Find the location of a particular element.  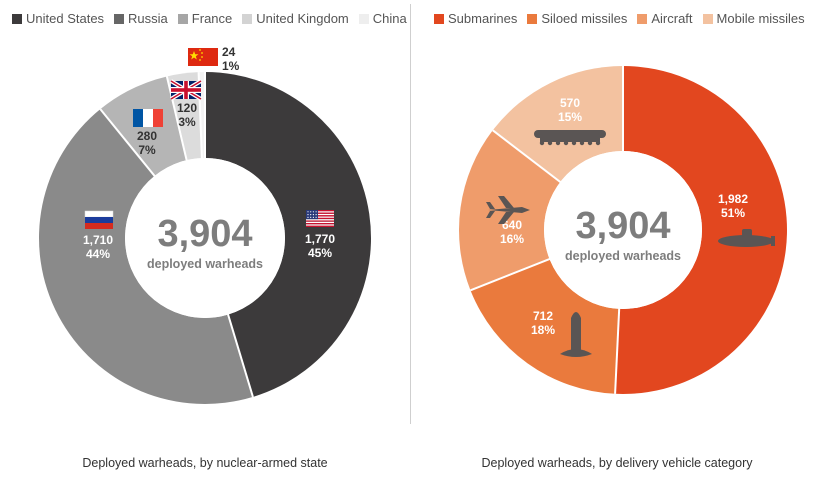

legend-item-mobile-missiles: Mobile missiles is located at coordinates (753, 18).